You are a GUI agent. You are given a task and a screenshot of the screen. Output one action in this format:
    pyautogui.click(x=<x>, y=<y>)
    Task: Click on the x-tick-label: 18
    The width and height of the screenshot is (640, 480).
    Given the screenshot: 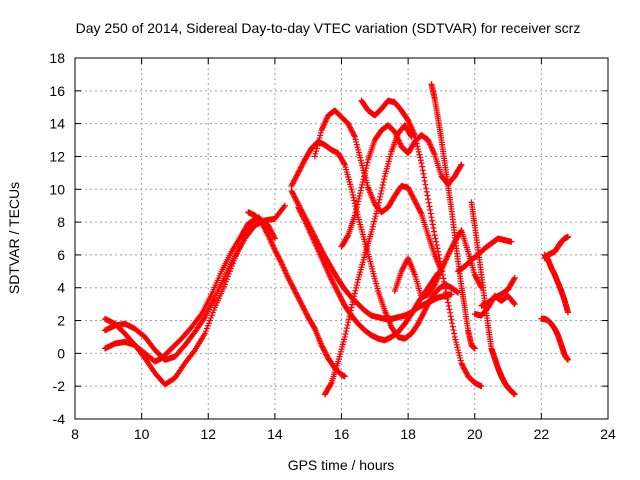 What is the action you would take?
    pyautogui.click(x=408, y=434)
    